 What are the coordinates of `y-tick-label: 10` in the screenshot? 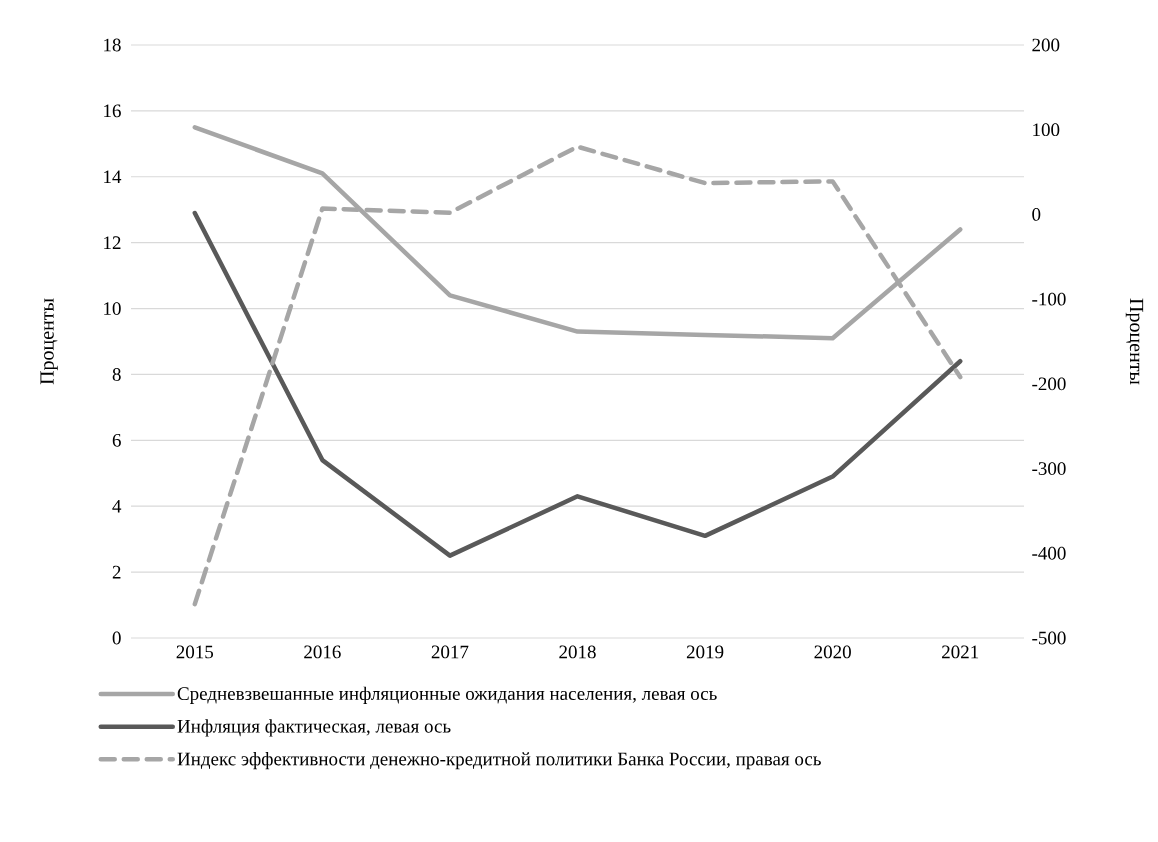 It's located at (112, 308).